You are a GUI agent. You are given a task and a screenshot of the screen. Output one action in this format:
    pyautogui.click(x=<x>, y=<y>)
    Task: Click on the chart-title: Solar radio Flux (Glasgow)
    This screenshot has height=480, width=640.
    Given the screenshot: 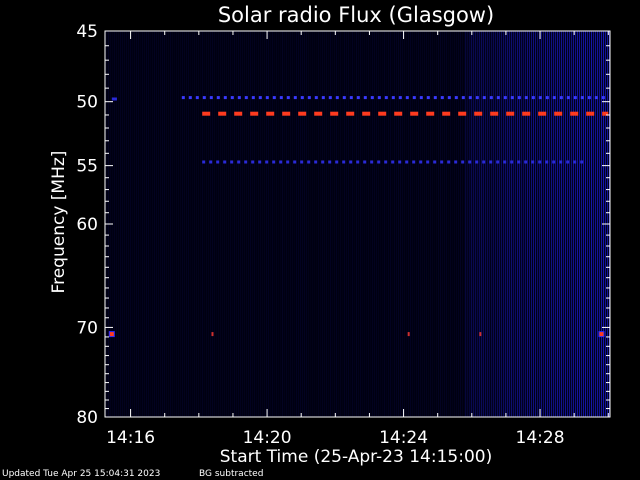 What is the action you would take?
    pyautogui.click(x=356, y=15)
    